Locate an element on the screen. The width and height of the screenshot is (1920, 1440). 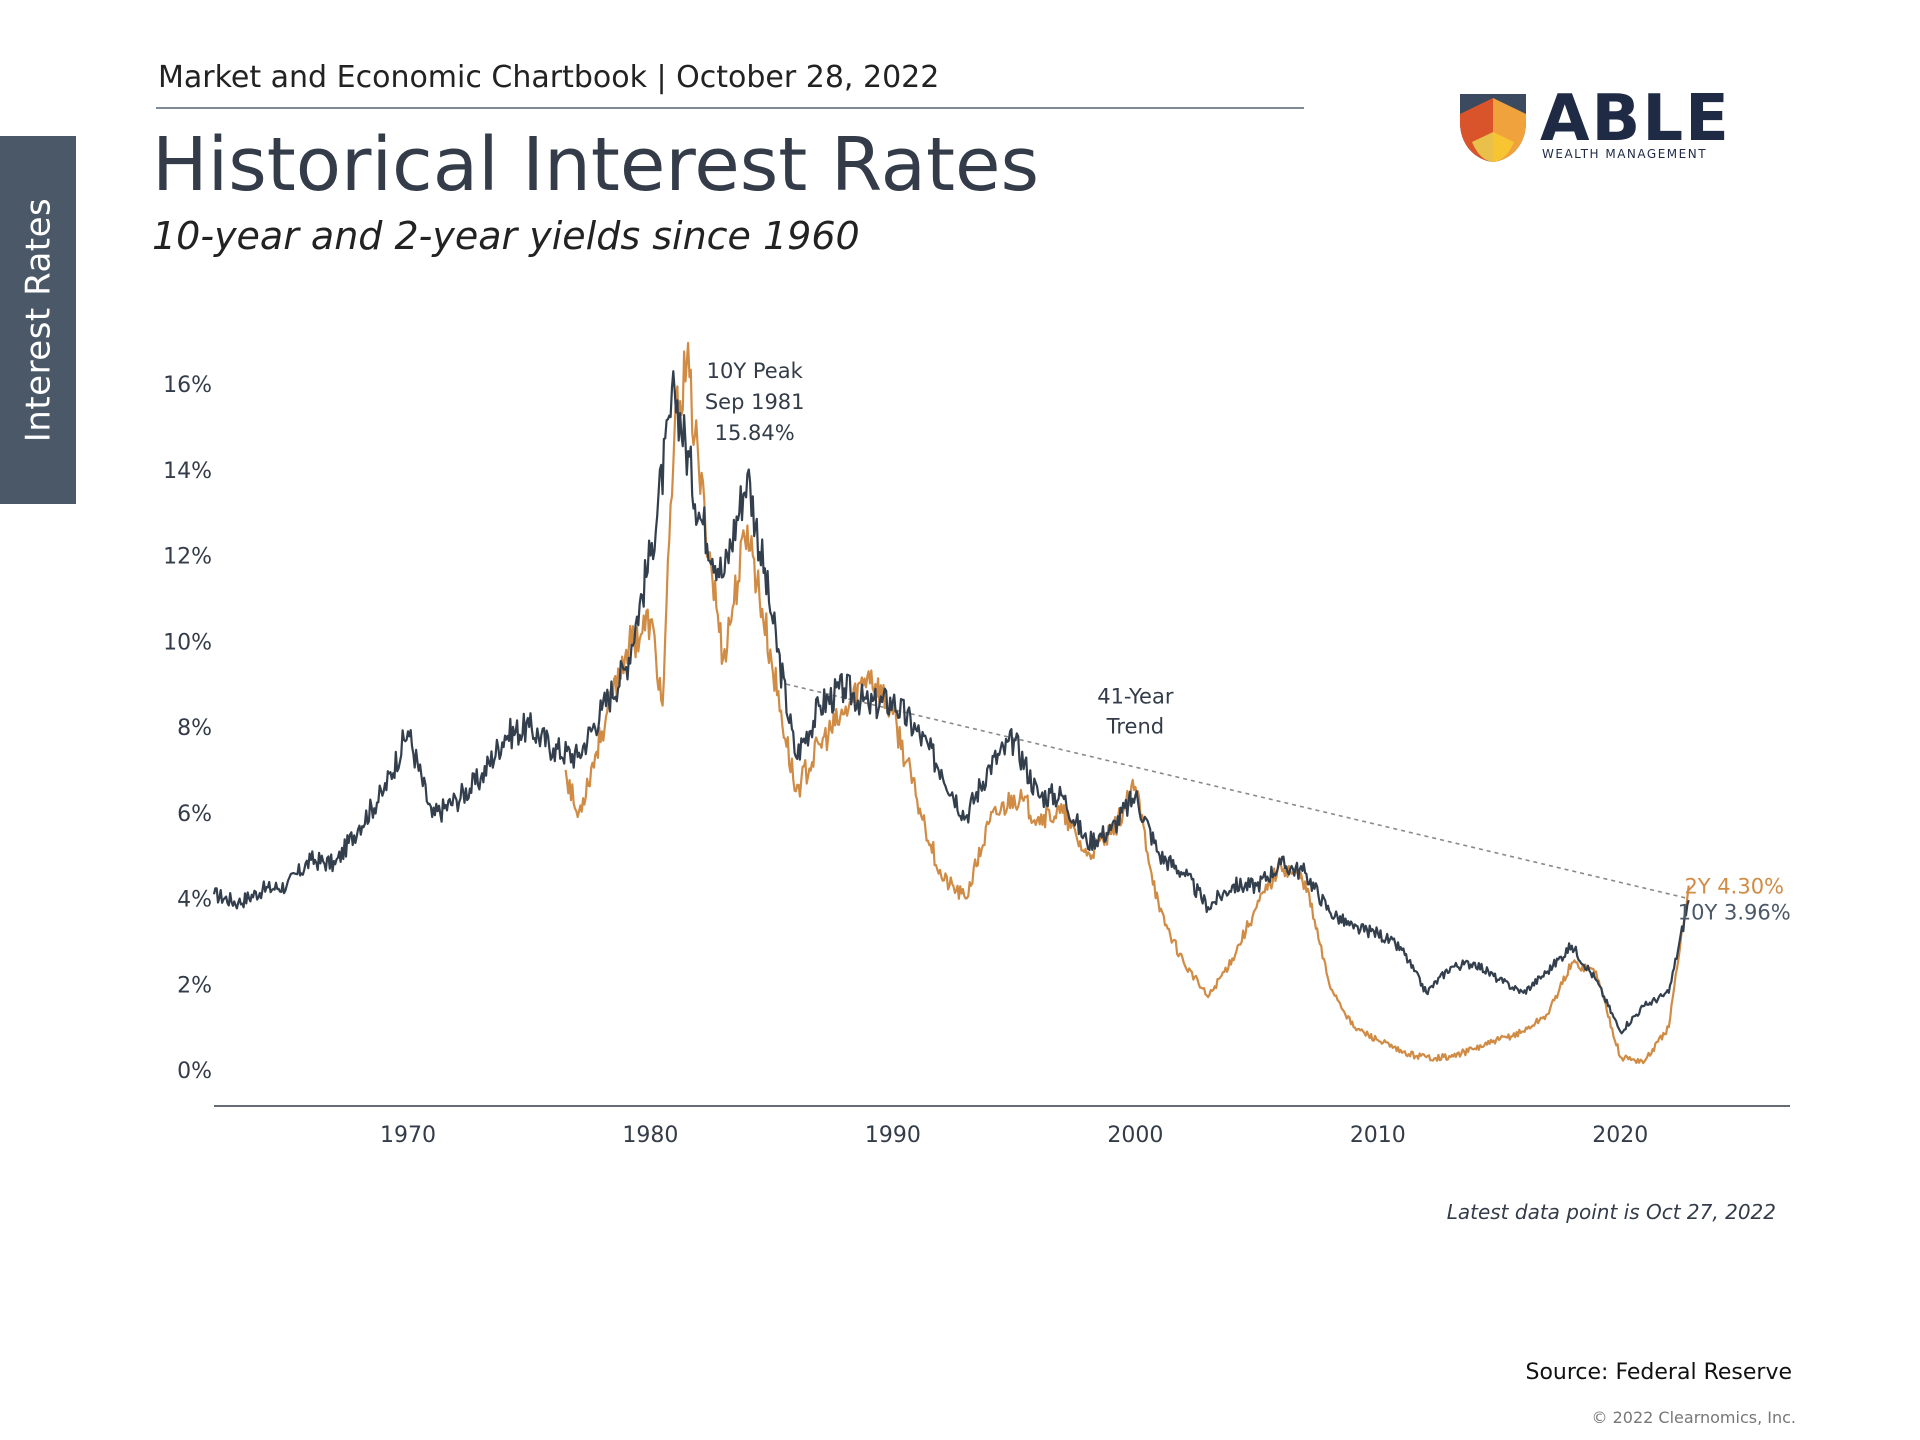
y-tick-label: 2% is located at coordinates (194, 985).